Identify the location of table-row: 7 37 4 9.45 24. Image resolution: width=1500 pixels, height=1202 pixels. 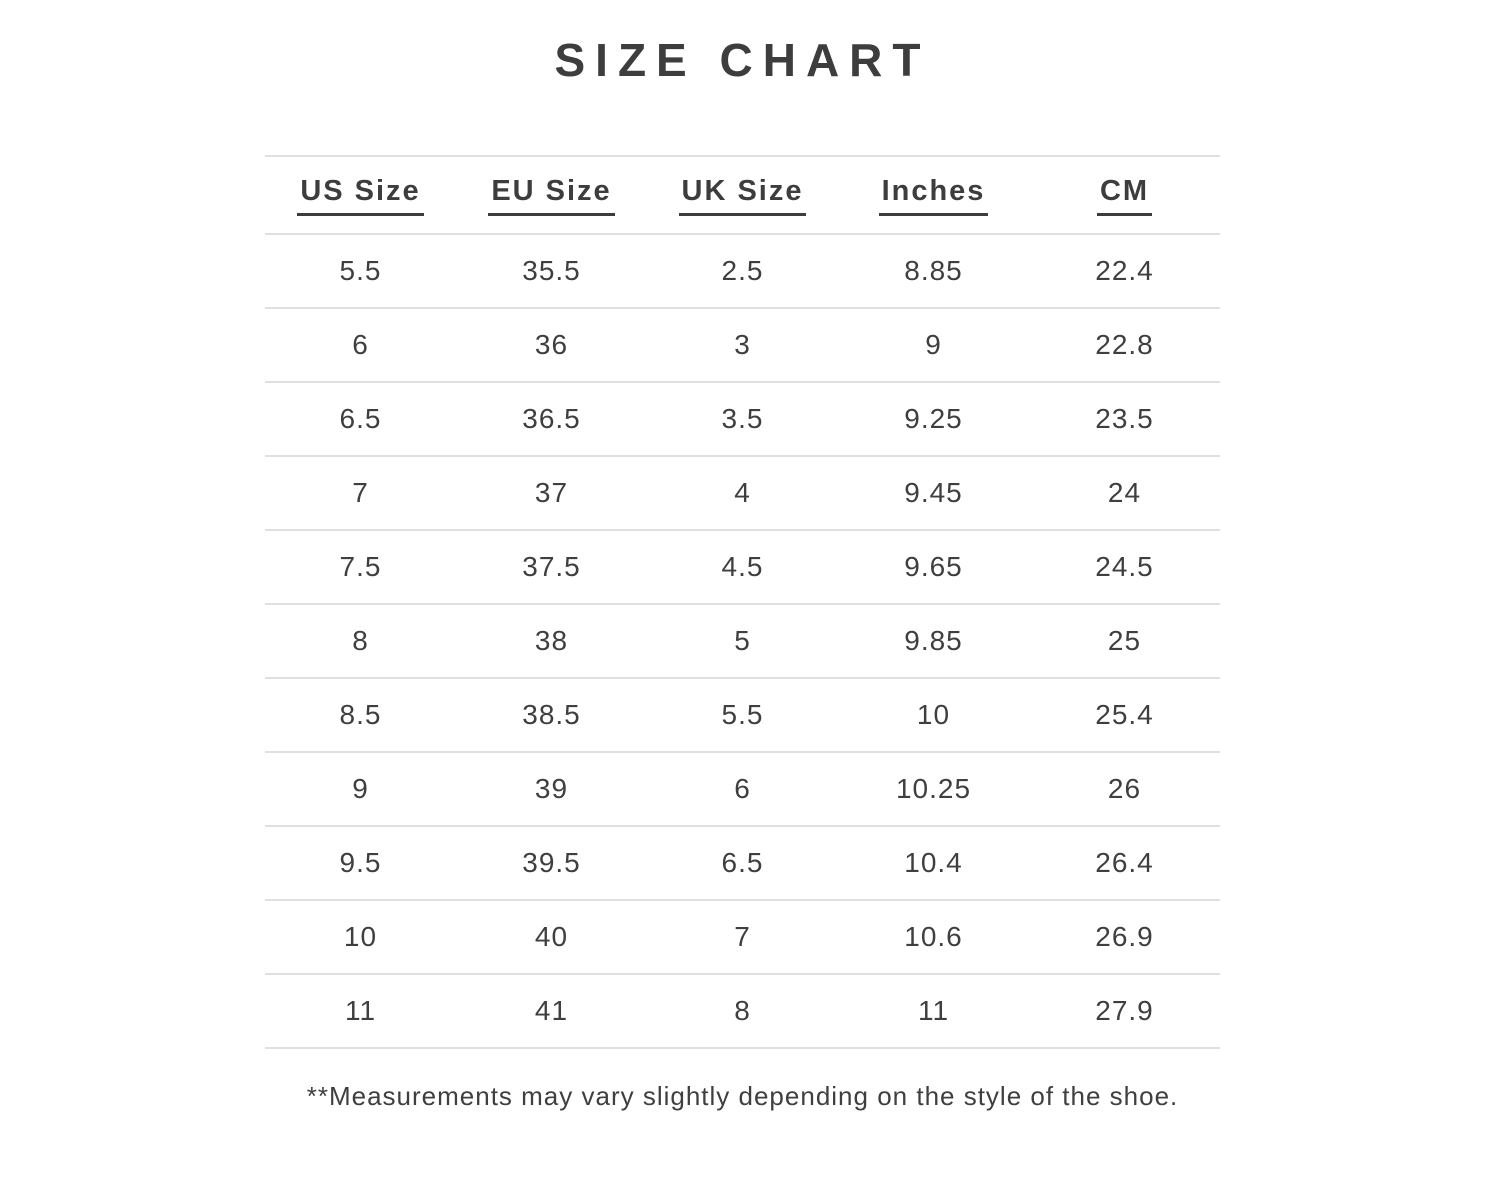
(742, 493).